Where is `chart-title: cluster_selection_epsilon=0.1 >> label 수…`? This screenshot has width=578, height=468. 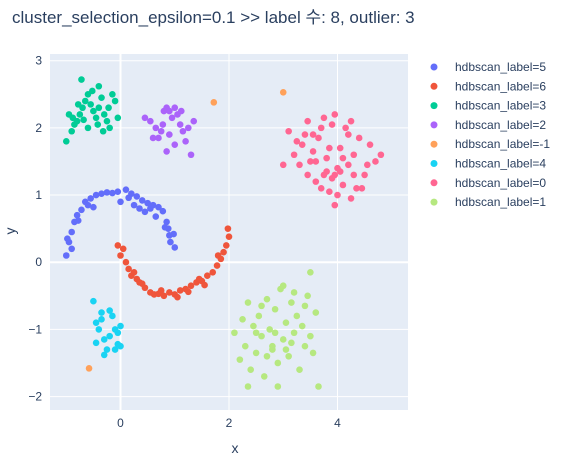
chart-title: cluster_selection_epsilon=0.1 >> label 수… is located at coordinates (213, 17).